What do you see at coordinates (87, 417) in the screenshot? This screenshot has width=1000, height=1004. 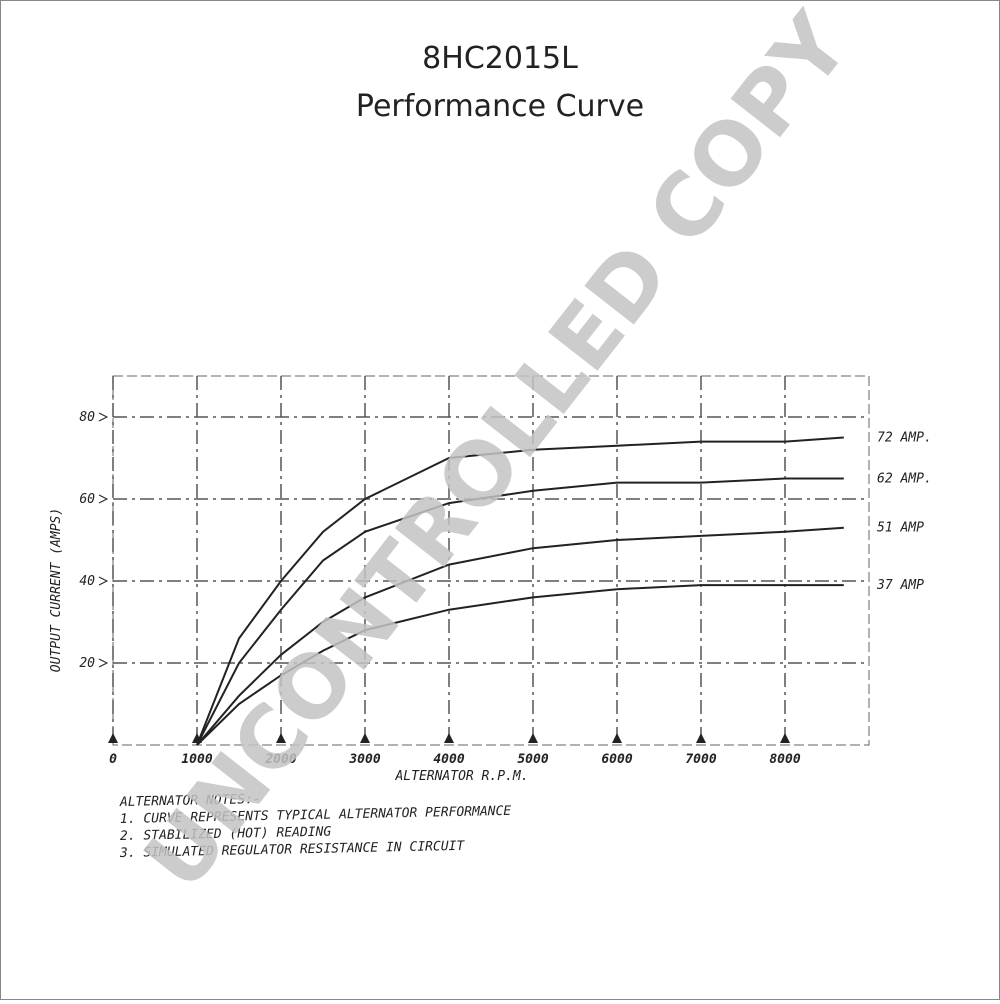 I see `y-tick-label: 80` at bounding box center [87, 417].